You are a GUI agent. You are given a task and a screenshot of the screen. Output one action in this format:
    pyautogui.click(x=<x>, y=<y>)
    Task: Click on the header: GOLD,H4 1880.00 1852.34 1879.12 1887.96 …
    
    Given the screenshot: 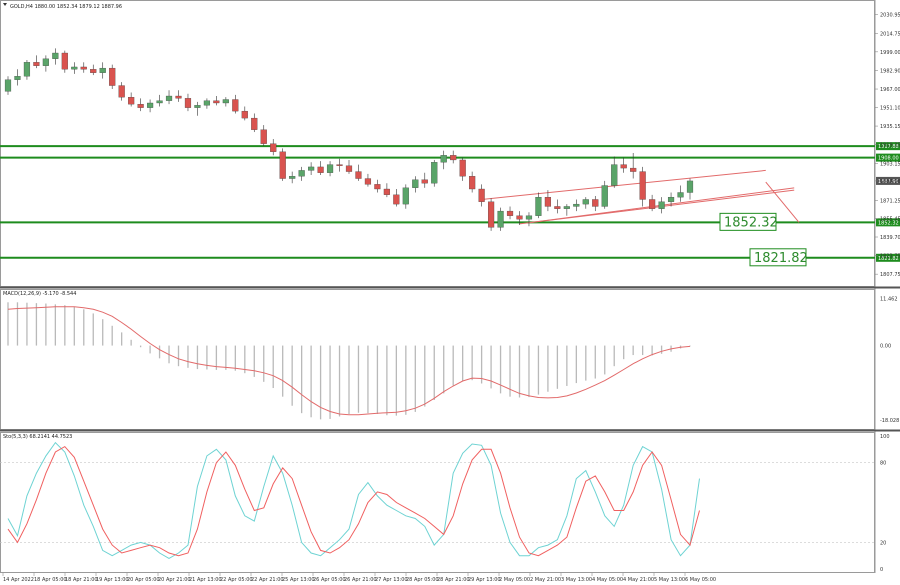 What is the action you would take?
    pyautogui.click(x=62, y=221)
    